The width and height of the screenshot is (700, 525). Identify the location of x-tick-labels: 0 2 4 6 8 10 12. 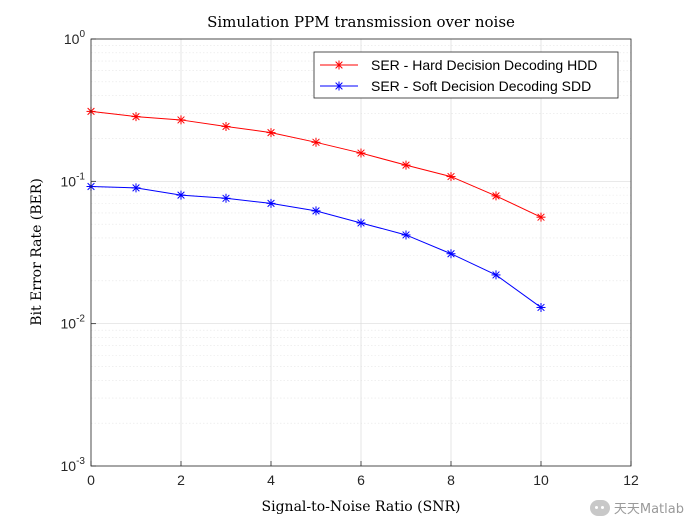
(363, 474).